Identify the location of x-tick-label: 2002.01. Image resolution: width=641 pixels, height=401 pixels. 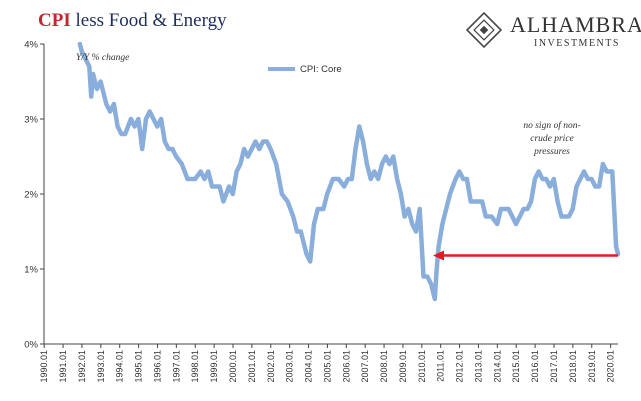
(271, 366).